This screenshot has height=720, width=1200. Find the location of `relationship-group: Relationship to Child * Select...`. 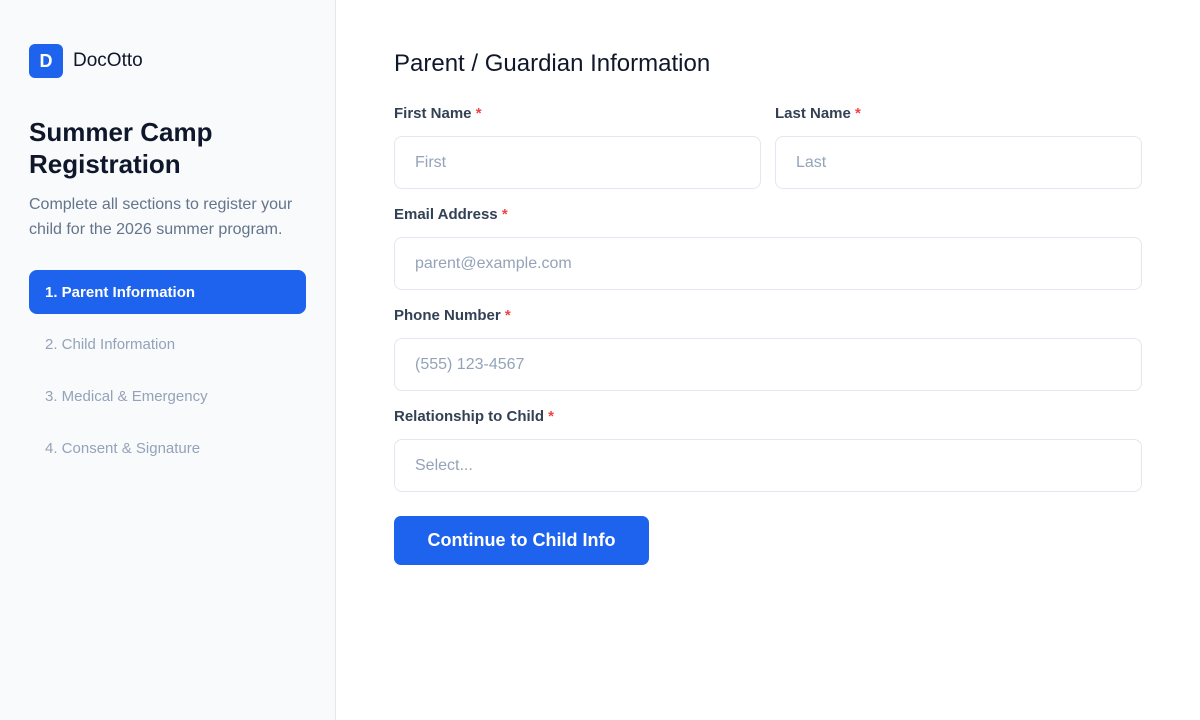

relationship-group: Relationship to Child * Select... is located at coordinates (768, 450).